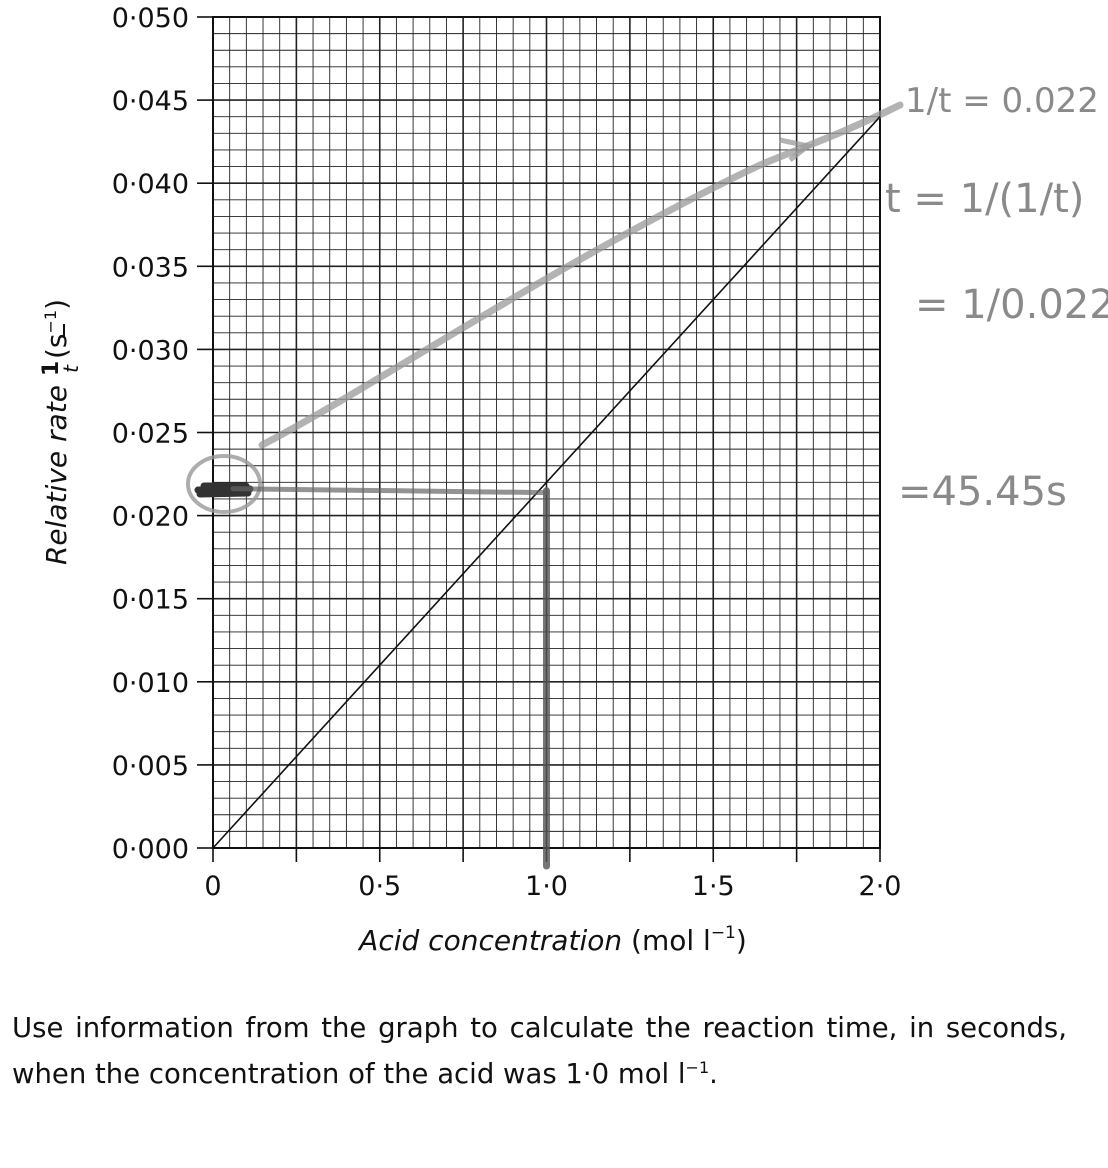 The image size is (1108, 1168). I want to click on x-tick-label: 1·5, so click(713, 886).